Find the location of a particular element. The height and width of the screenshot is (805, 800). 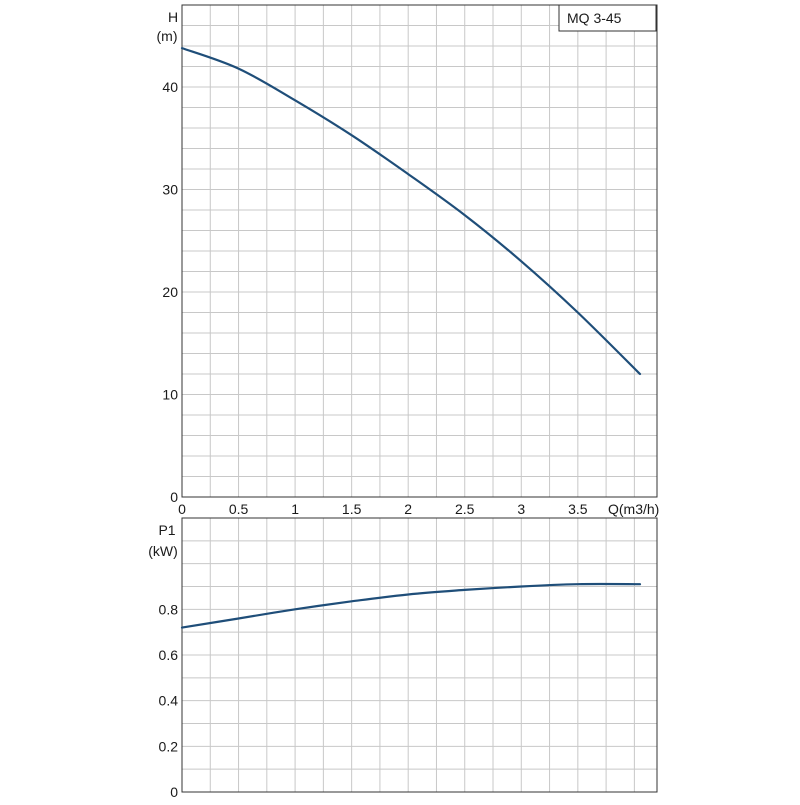

power-axis-unit: (kW) is located at coordinates (163, 551).